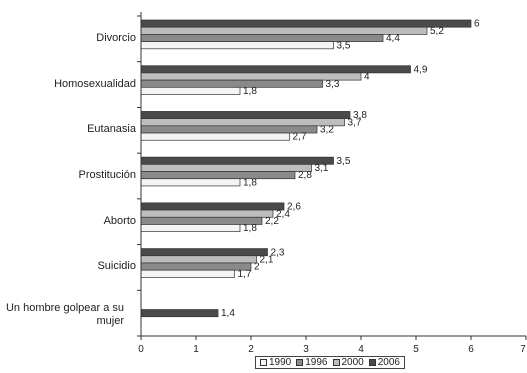  I want to click on legend-swatch-2000, so click(336, 362).